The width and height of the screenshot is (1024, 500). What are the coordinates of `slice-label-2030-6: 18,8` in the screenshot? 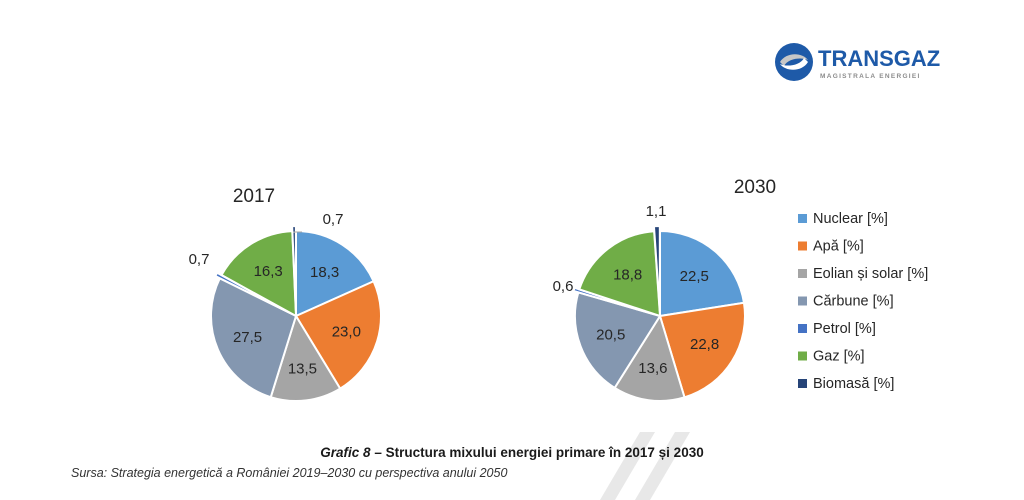 It's located at (627, 274).